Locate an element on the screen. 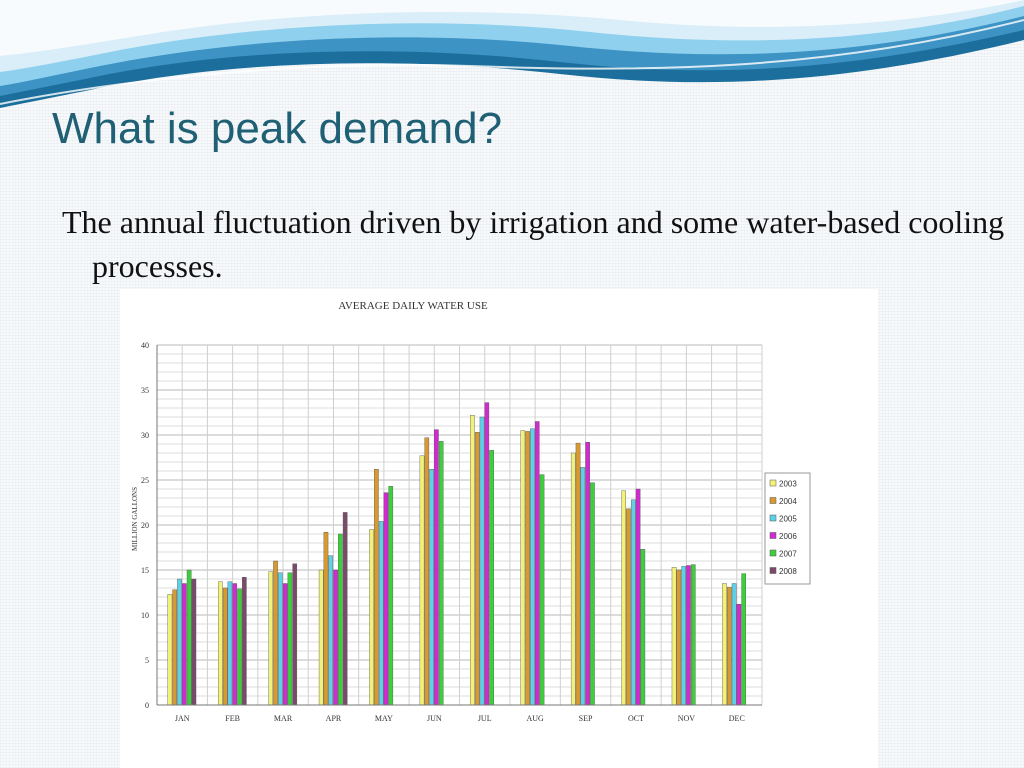  legend-swatch-2006 is located at coordinates (773, 535).